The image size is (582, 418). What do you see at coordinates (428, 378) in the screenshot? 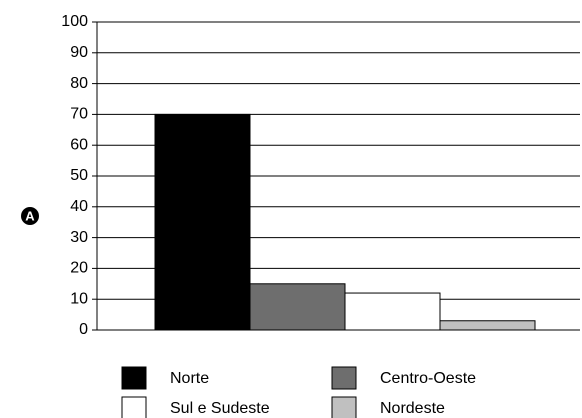
I see `legend-label: Centro-Oeste` at bounding box center [428, 378].